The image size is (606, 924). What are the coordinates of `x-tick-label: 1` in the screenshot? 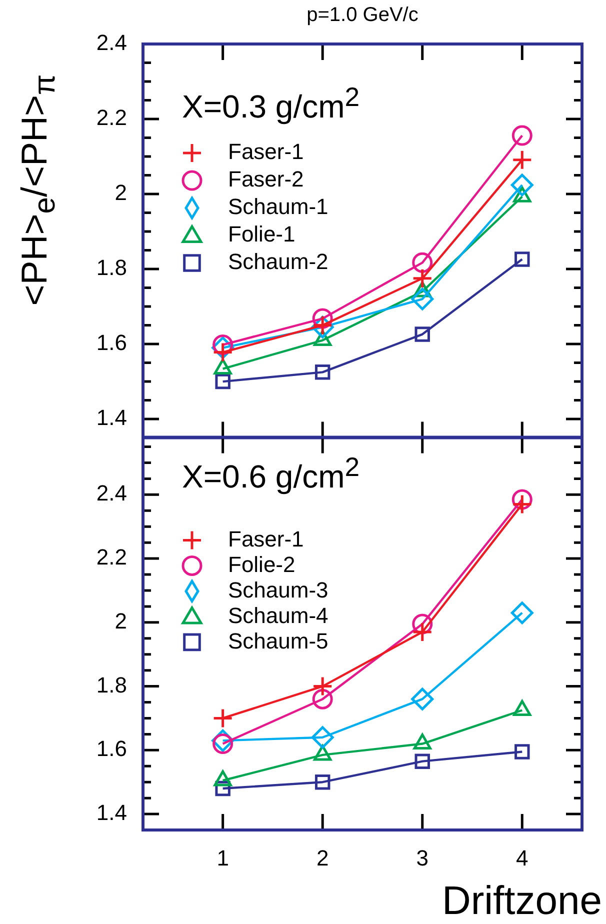 It's located at (222, 857).